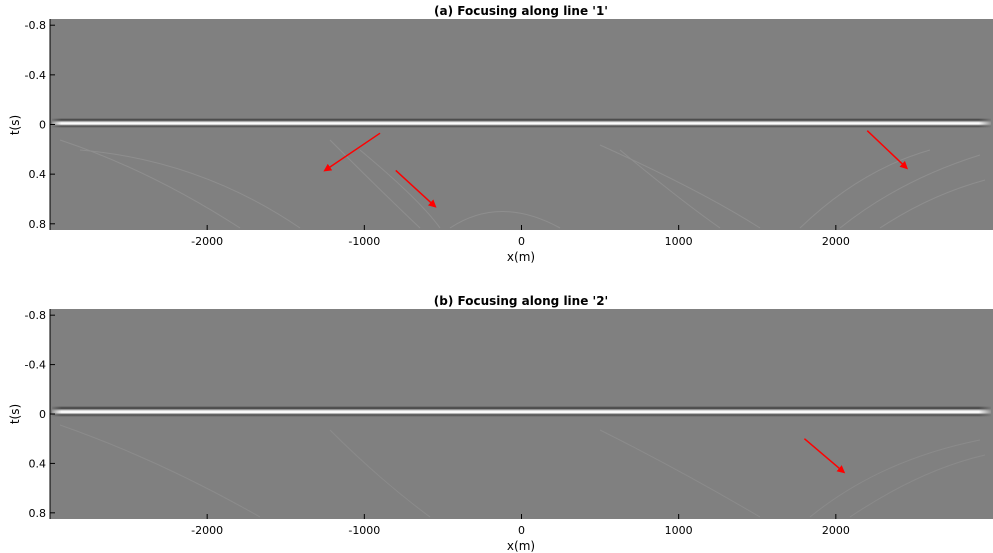 This screenshot has height=553, width=993. What do you see at coordinates (207, 530) in the screenshot?
I see `panel-b-x-tick-label: -2000` at bounding box center [207, 530].